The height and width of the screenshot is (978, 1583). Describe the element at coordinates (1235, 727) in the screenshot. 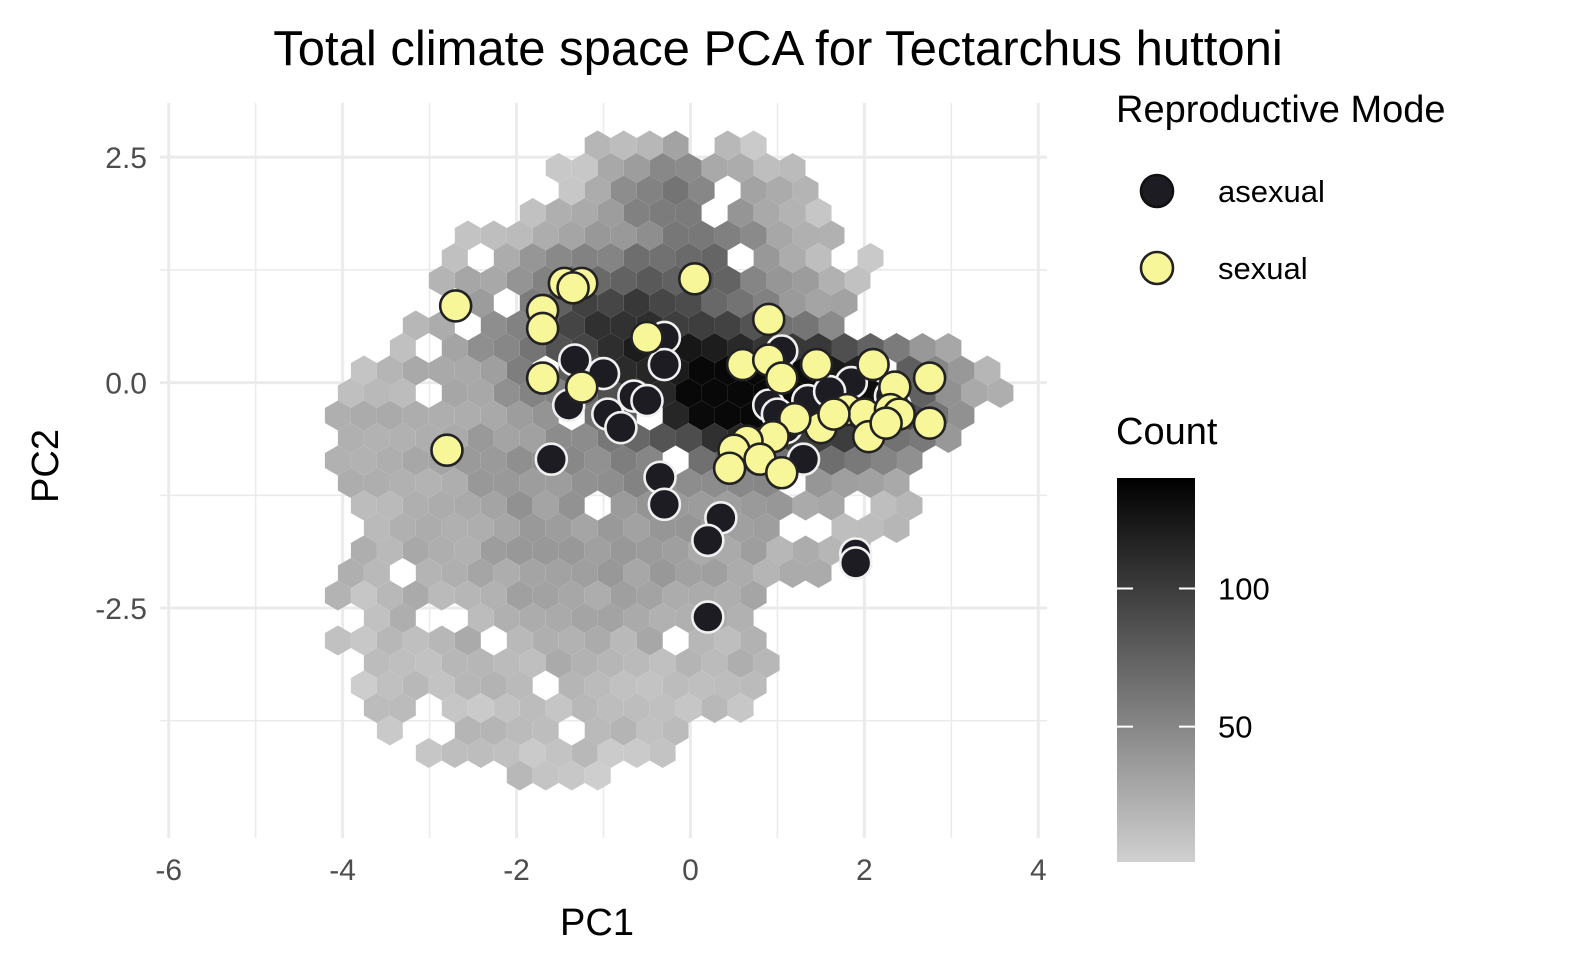

I see `colorbar-tick-label: 50` at that location.